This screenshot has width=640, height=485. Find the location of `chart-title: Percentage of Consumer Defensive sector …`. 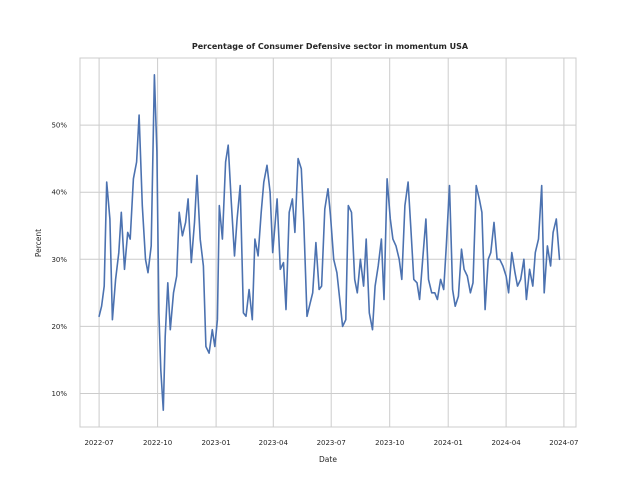

chart-title: Percentage of Consumer Defensive sector … is located at coordinates (330, 46).